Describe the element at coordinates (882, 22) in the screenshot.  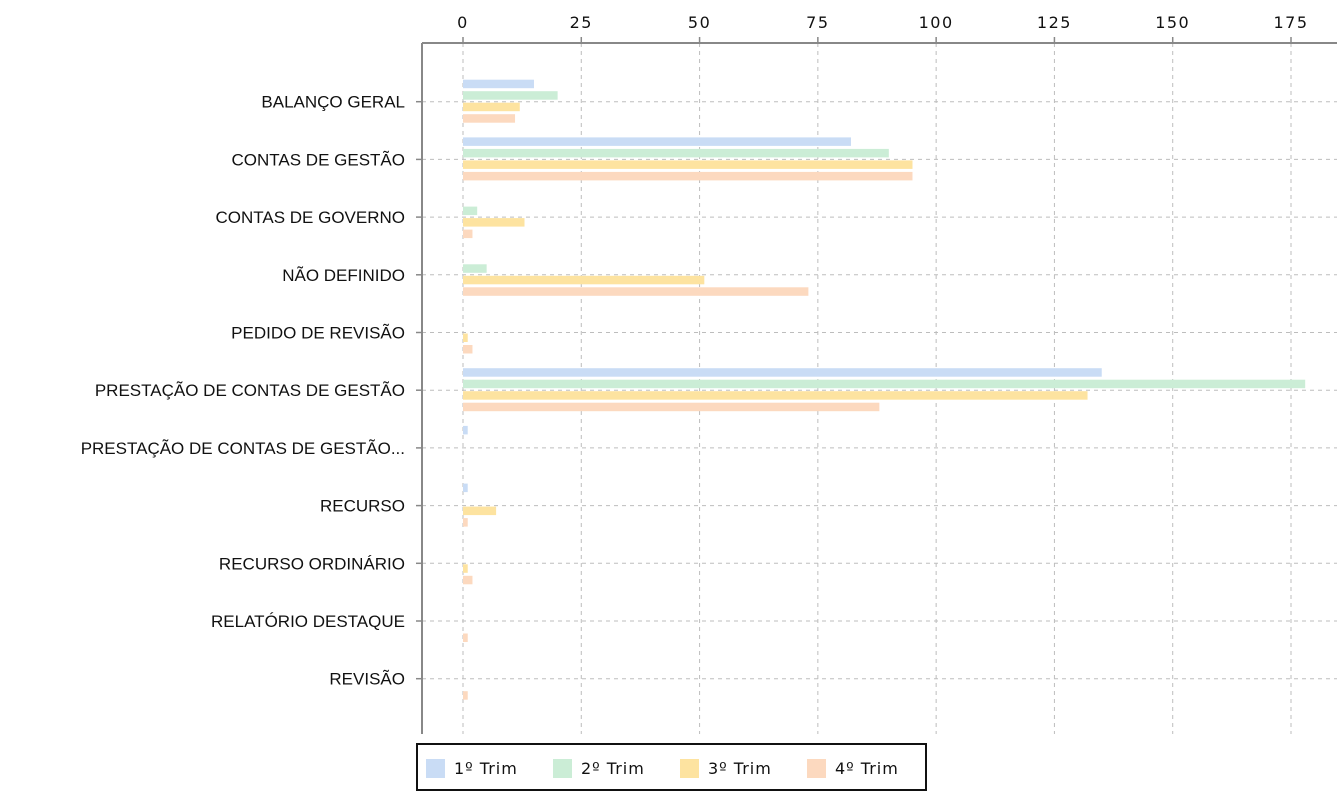
I see `x-tick-labels: 0 25 50 75 100 125 150 175` at that location.